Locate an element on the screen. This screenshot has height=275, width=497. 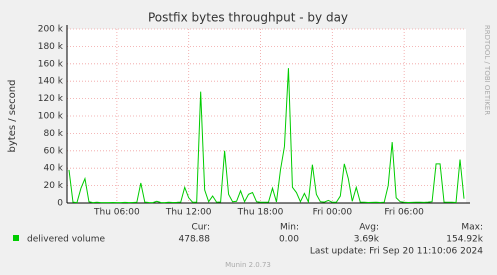
x-tick-label: Thu 18:00 is located at coordinates (260, 213).